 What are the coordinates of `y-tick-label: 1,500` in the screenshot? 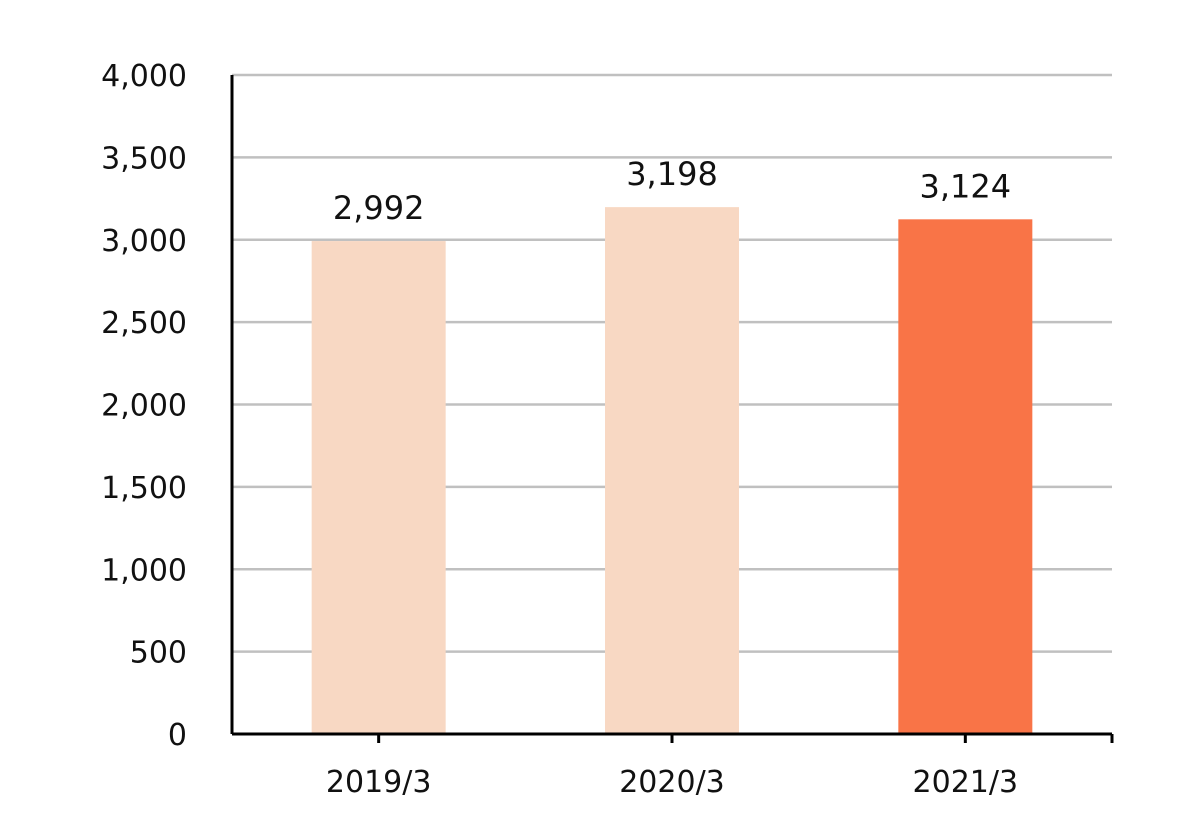 It's located at (144, 488).